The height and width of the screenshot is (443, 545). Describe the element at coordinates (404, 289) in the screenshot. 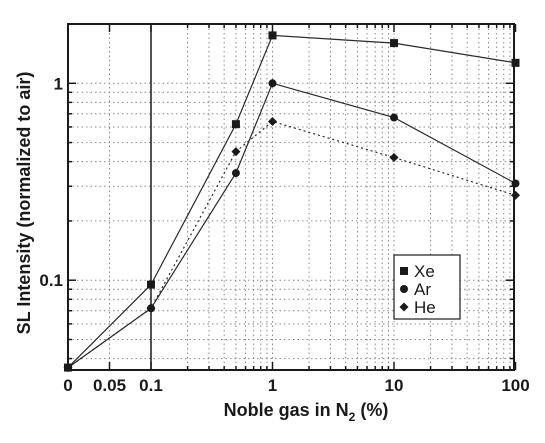

I see `legend-marker-ar` at that location.